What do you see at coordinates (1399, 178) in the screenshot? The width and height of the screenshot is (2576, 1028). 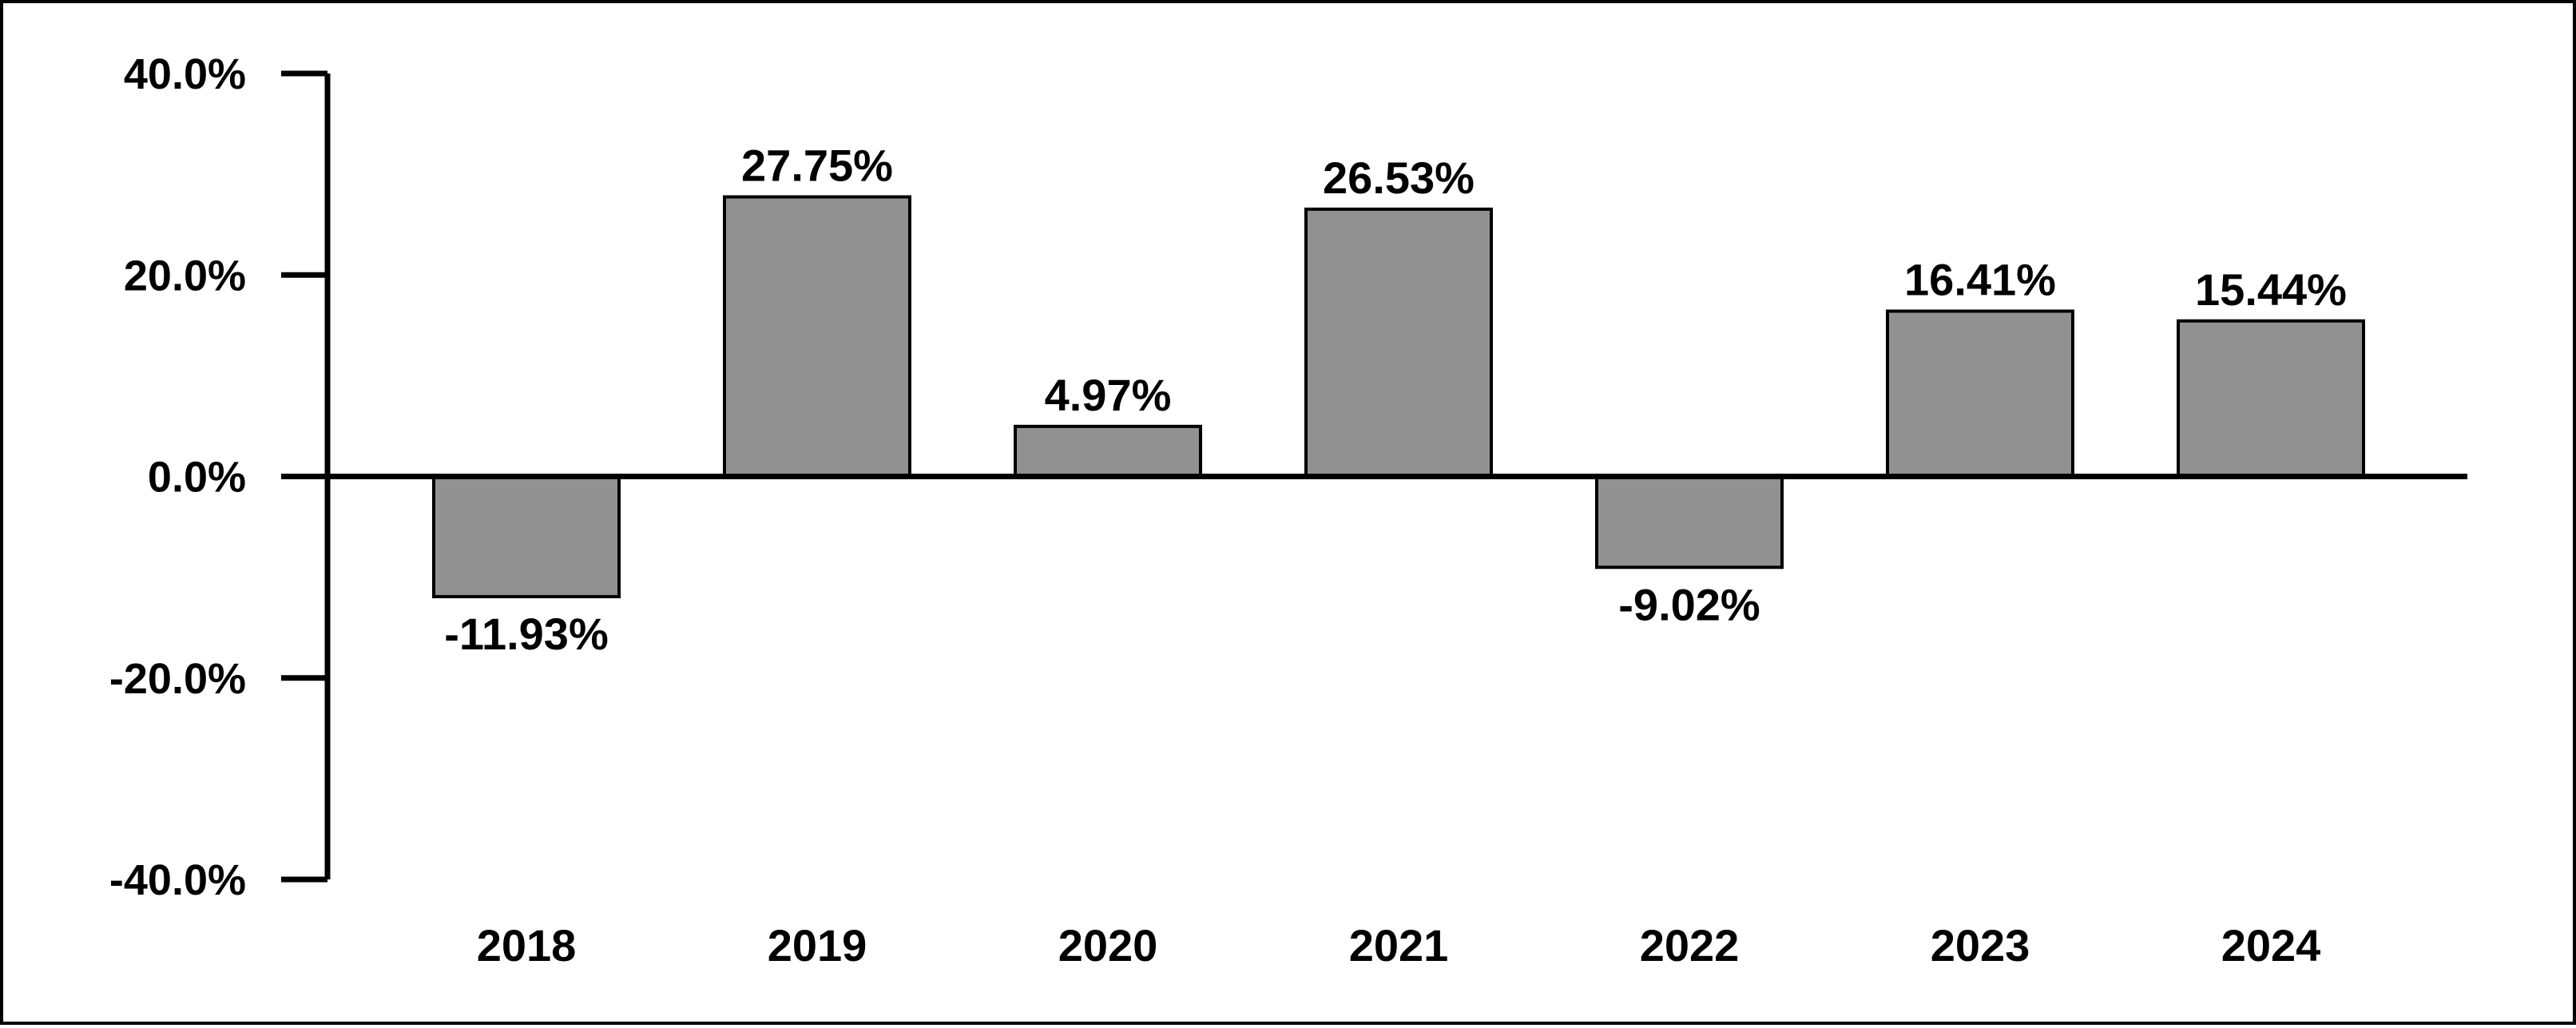 I see `data-label-2021: 26.53%` at bounding box center [1399, 178].